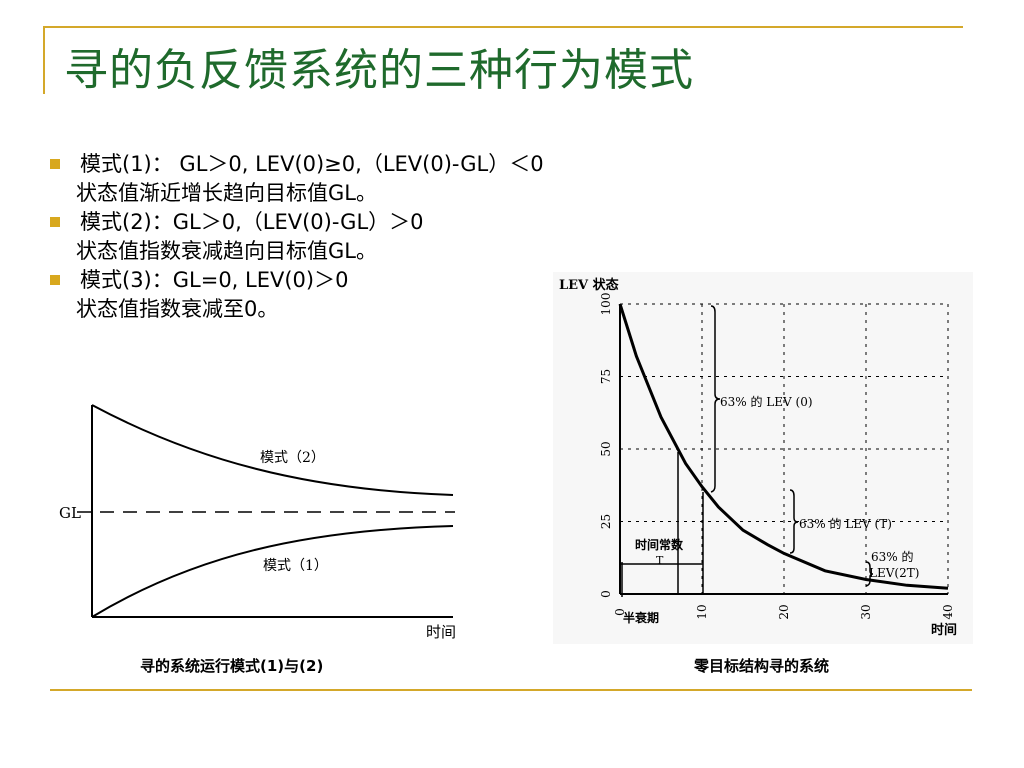 Image resolution: width=1024 pixels, height=768 pixels. I want to click on y-tick-label: 0, so click(606, 594).